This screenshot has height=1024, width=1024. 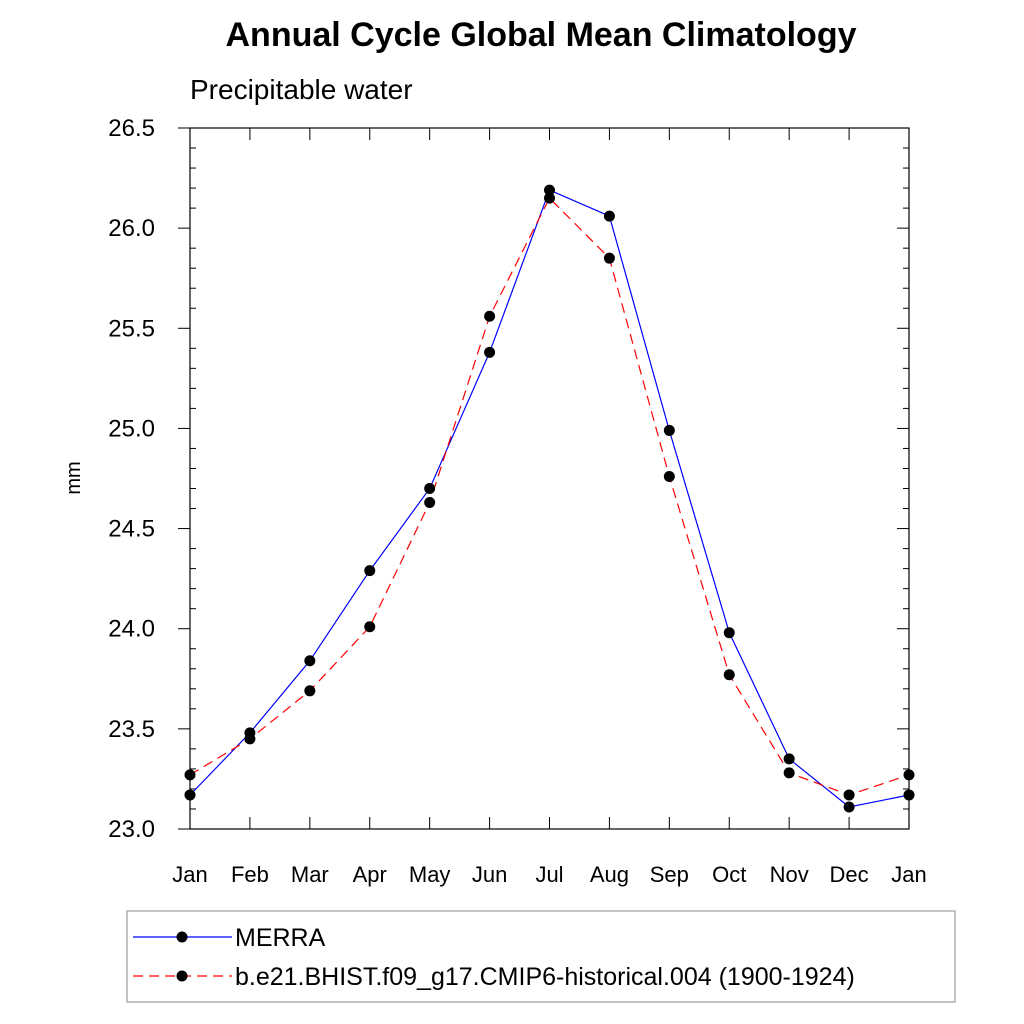 I want to click on chart-title: Annual Cycle Global Mean Climatology, so click(x=541, y=35).